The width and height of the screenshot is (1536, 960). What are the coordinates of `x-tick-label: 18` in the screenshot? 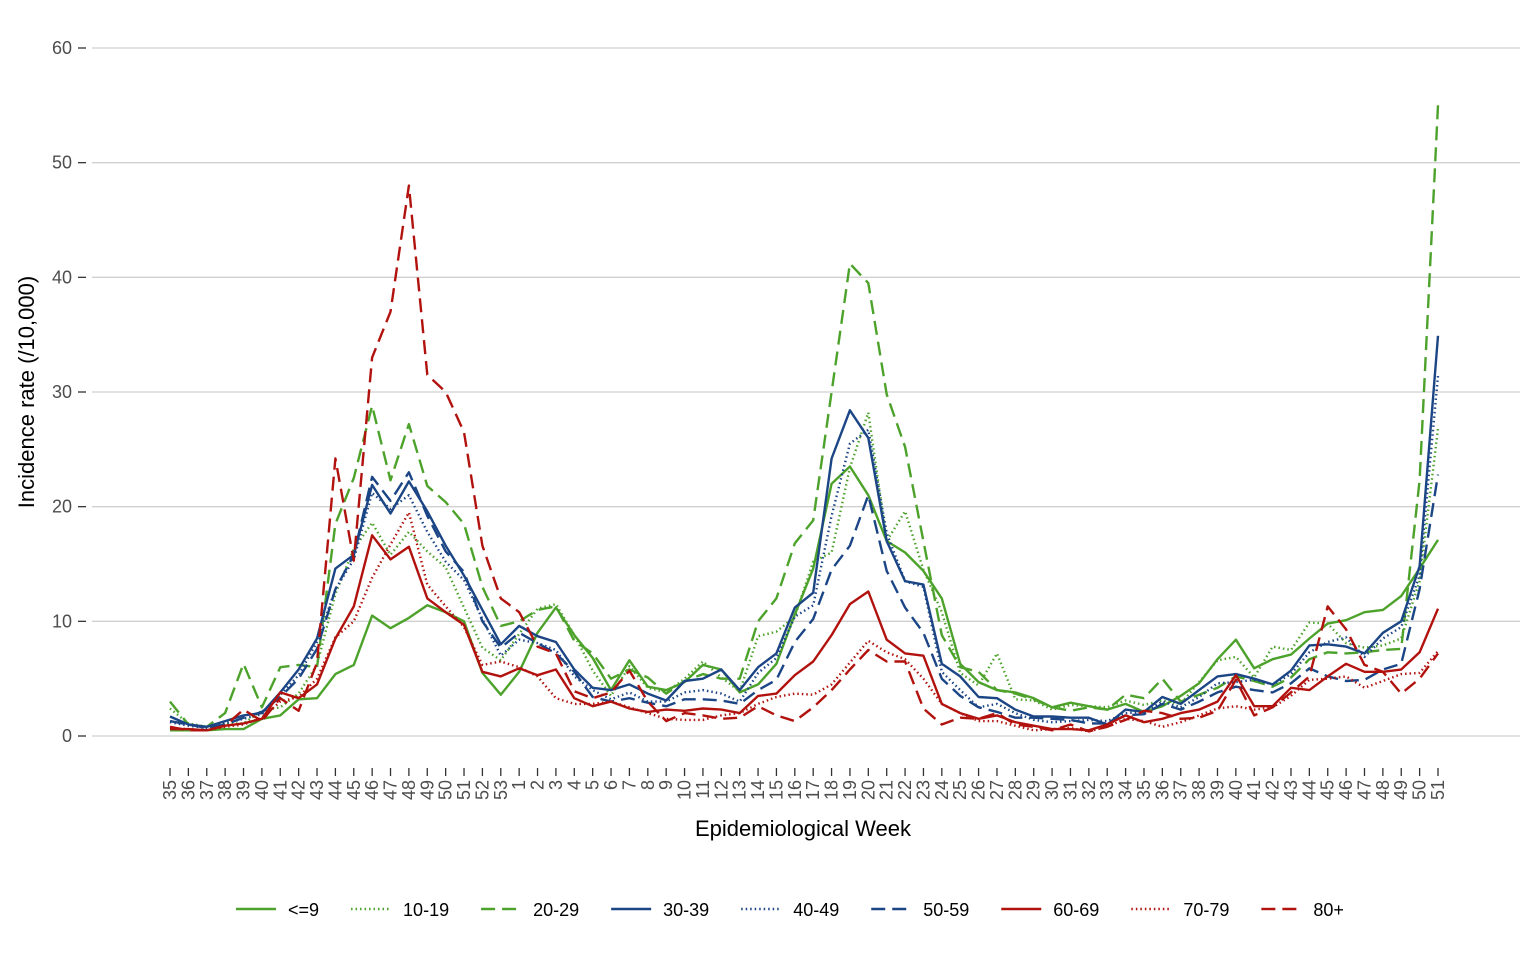 It's located at (832, 790).